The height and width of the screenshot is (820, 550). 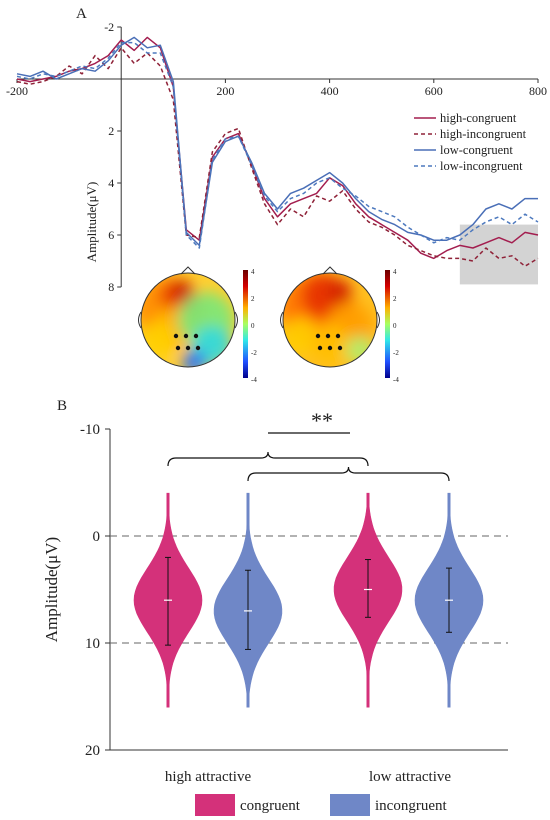 I want to click on y-tick-label: 6, so click(x=111, y=235).